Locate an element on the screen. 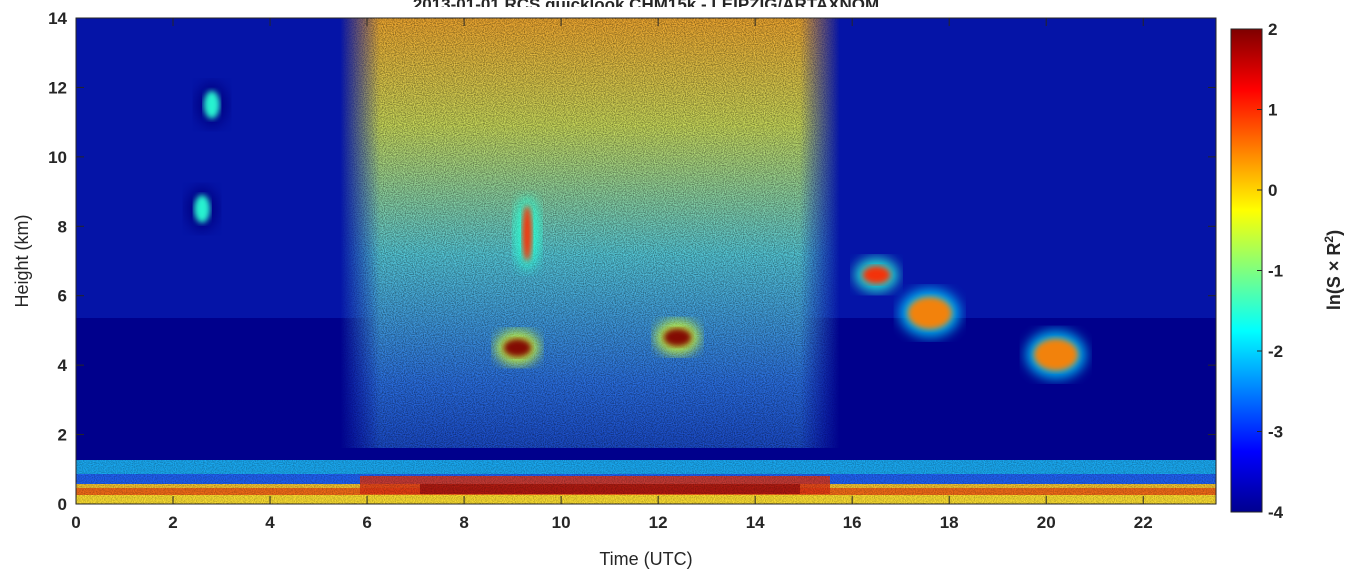 The image size is (1352, 576). x-axis-label: Time (UTC) is located at coordinates (645, 559).